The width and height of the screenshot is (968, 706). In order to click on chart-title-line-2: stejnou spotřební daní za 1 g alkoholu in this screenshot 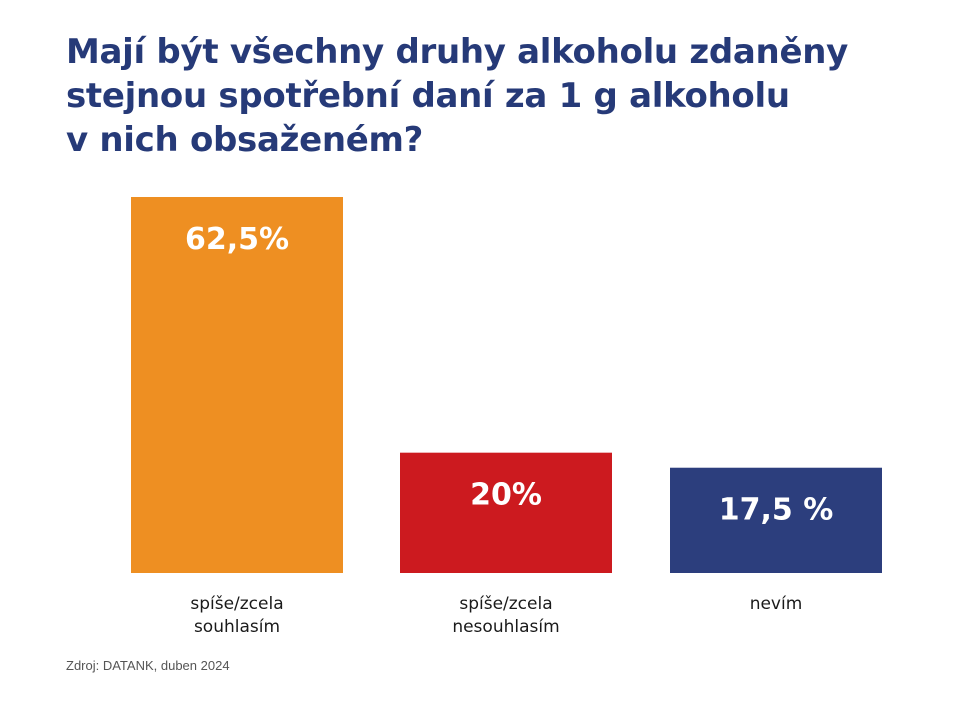, I will do `click(428, 96)`.